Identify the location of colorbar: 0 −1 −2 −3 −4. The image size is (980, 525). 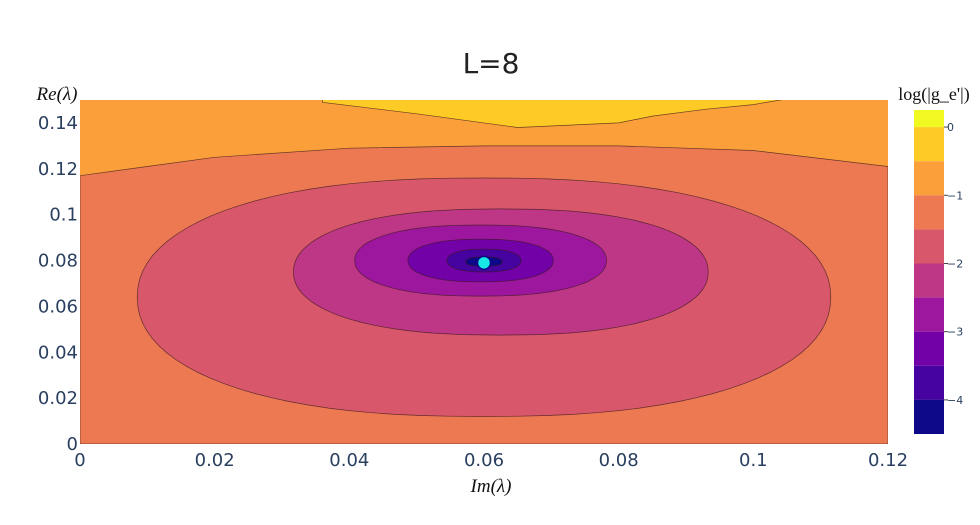
(938, 272).